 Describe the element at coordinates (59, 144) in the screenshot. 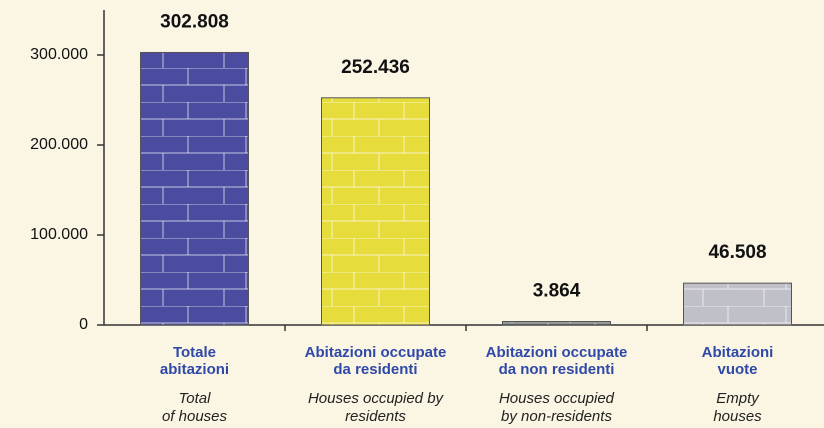

I see `y-tick-label: 200.000` at that location.